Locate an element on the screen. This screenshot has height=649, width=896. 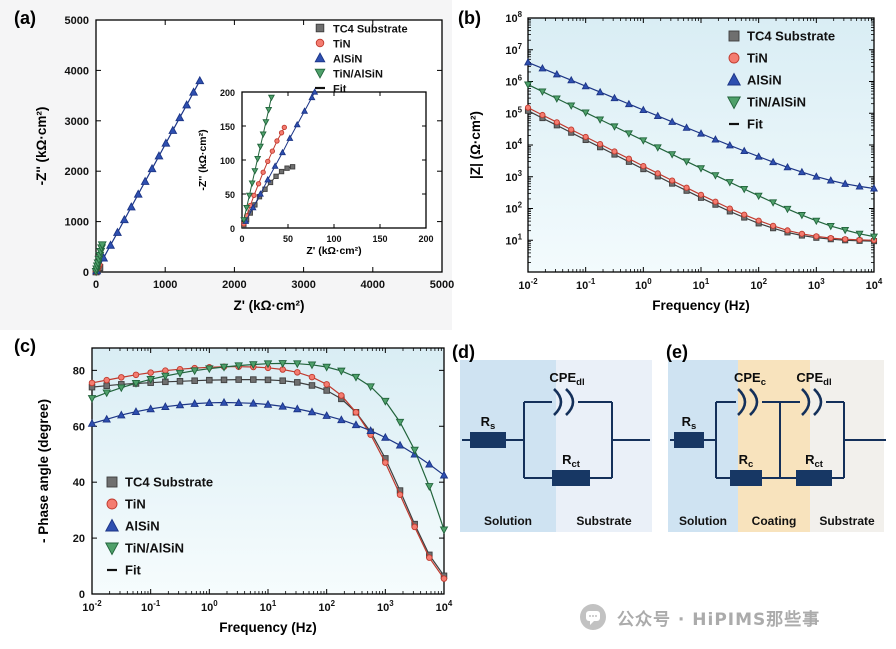
cpe-dl-symbol-d is located at coordinates (564, 402).